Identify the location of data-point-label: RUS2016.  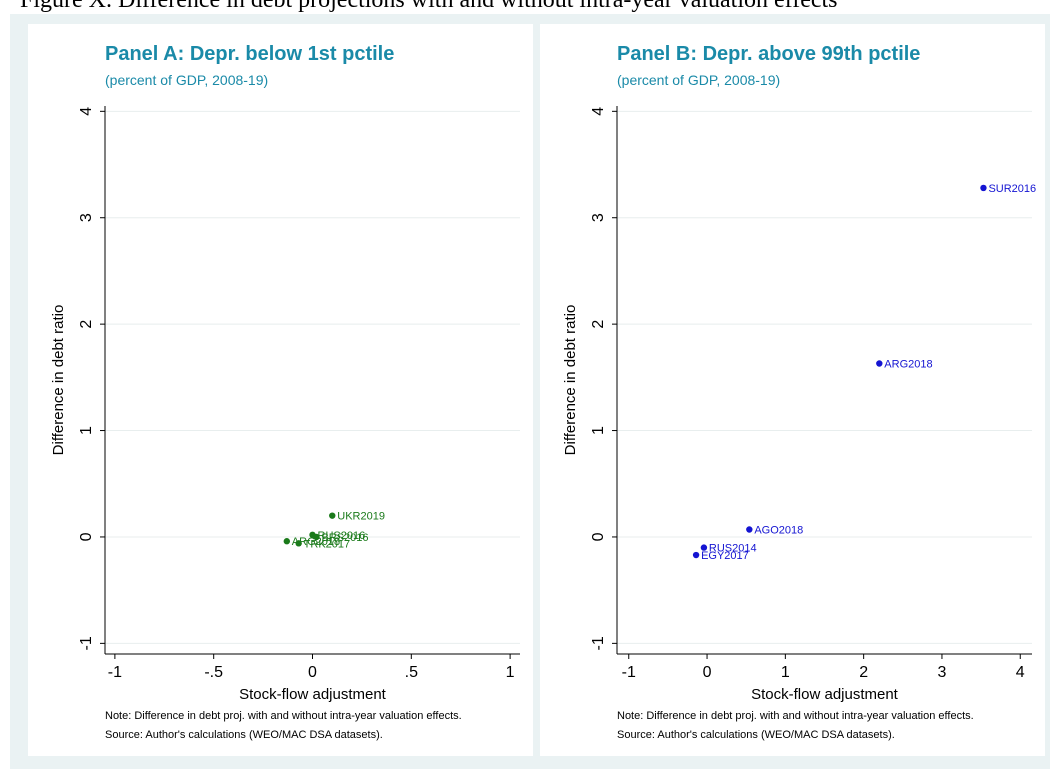
(342, 536).